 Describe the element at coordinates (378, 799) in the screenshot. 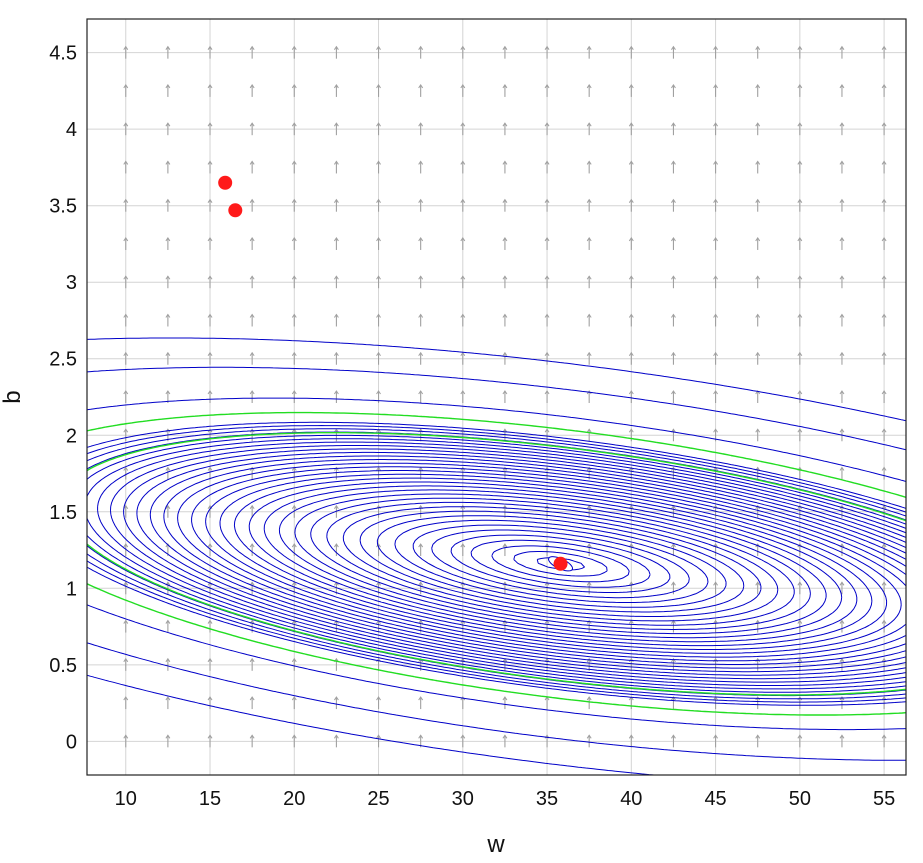

I see `x-tick-label: 25` at that location.